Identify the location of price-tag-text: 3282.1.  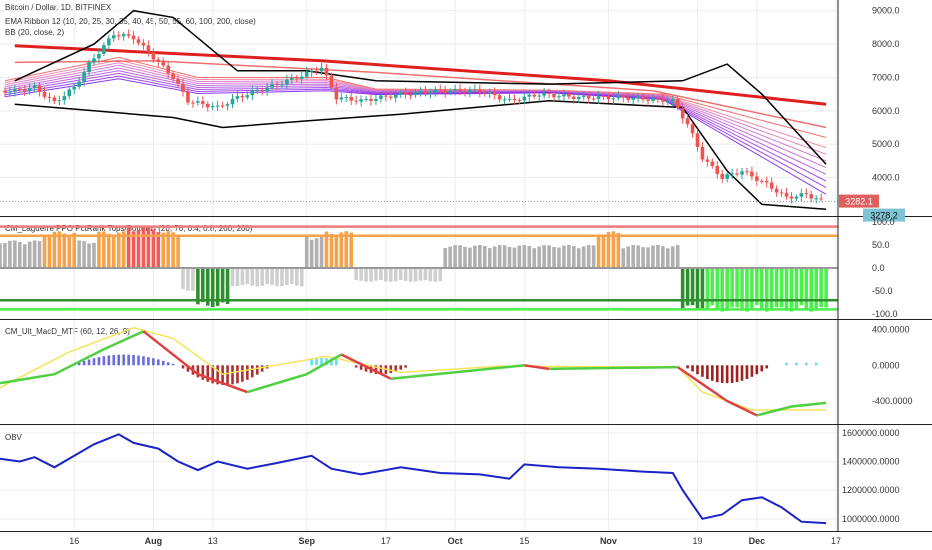
(859, 202).